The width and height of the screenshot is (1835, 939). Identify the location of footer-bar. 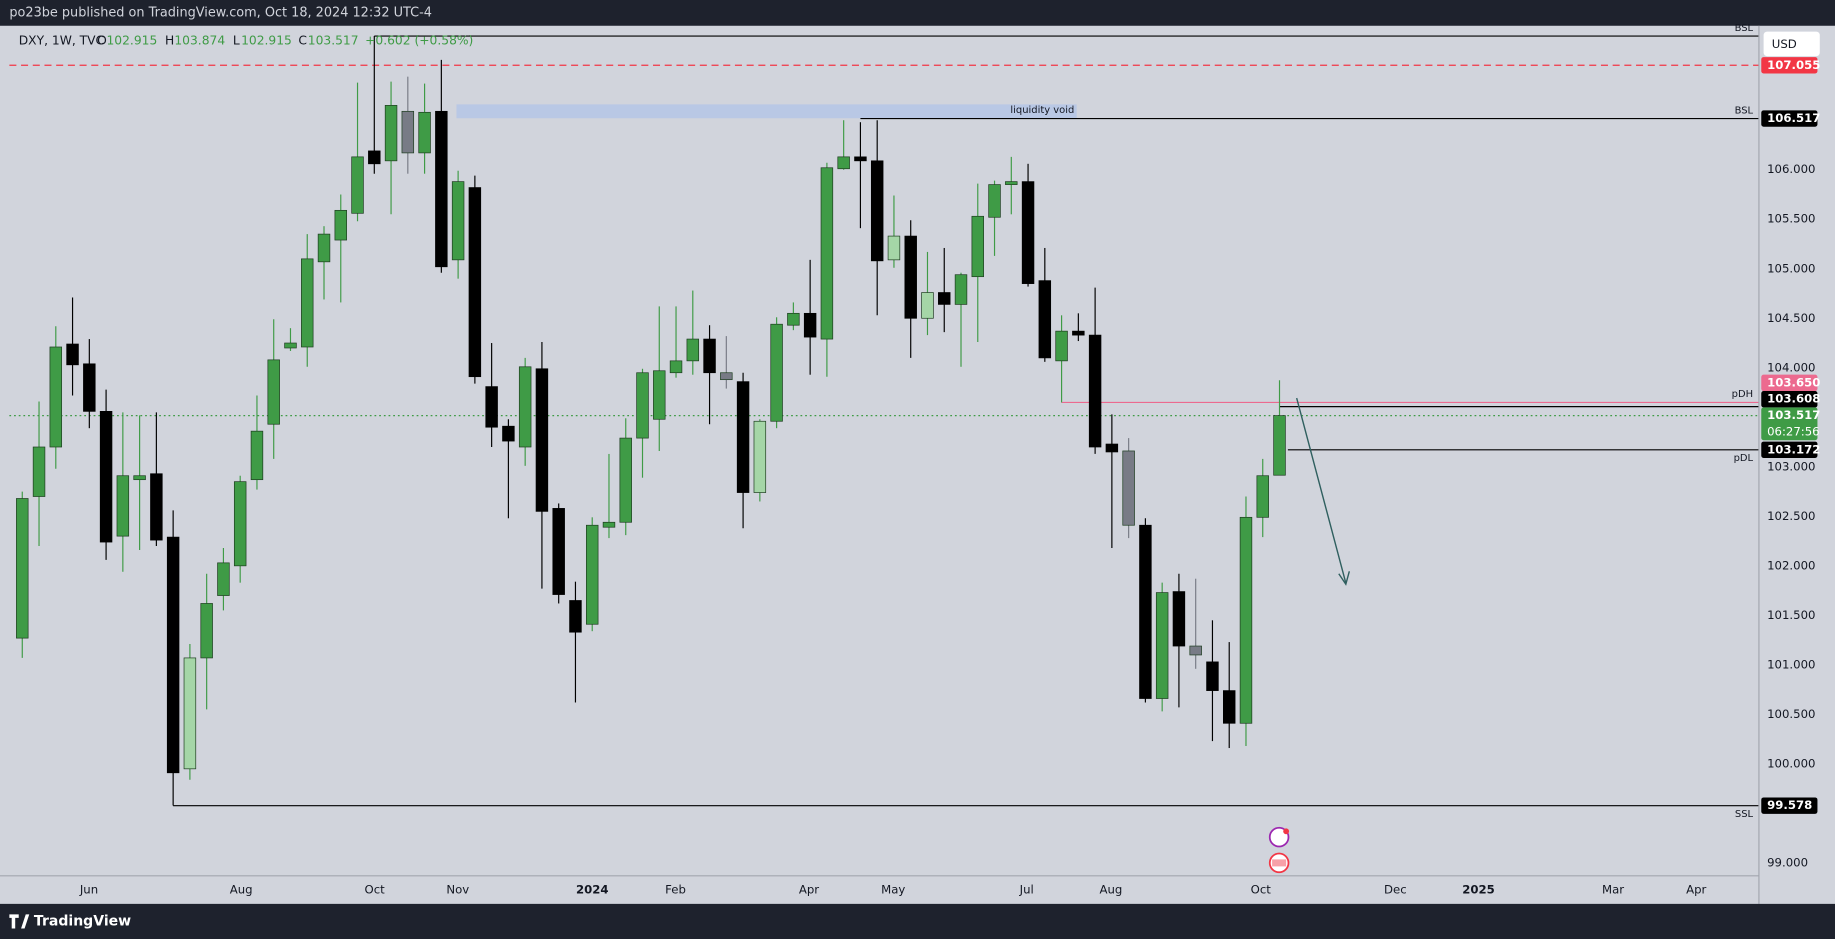
(917, 921).